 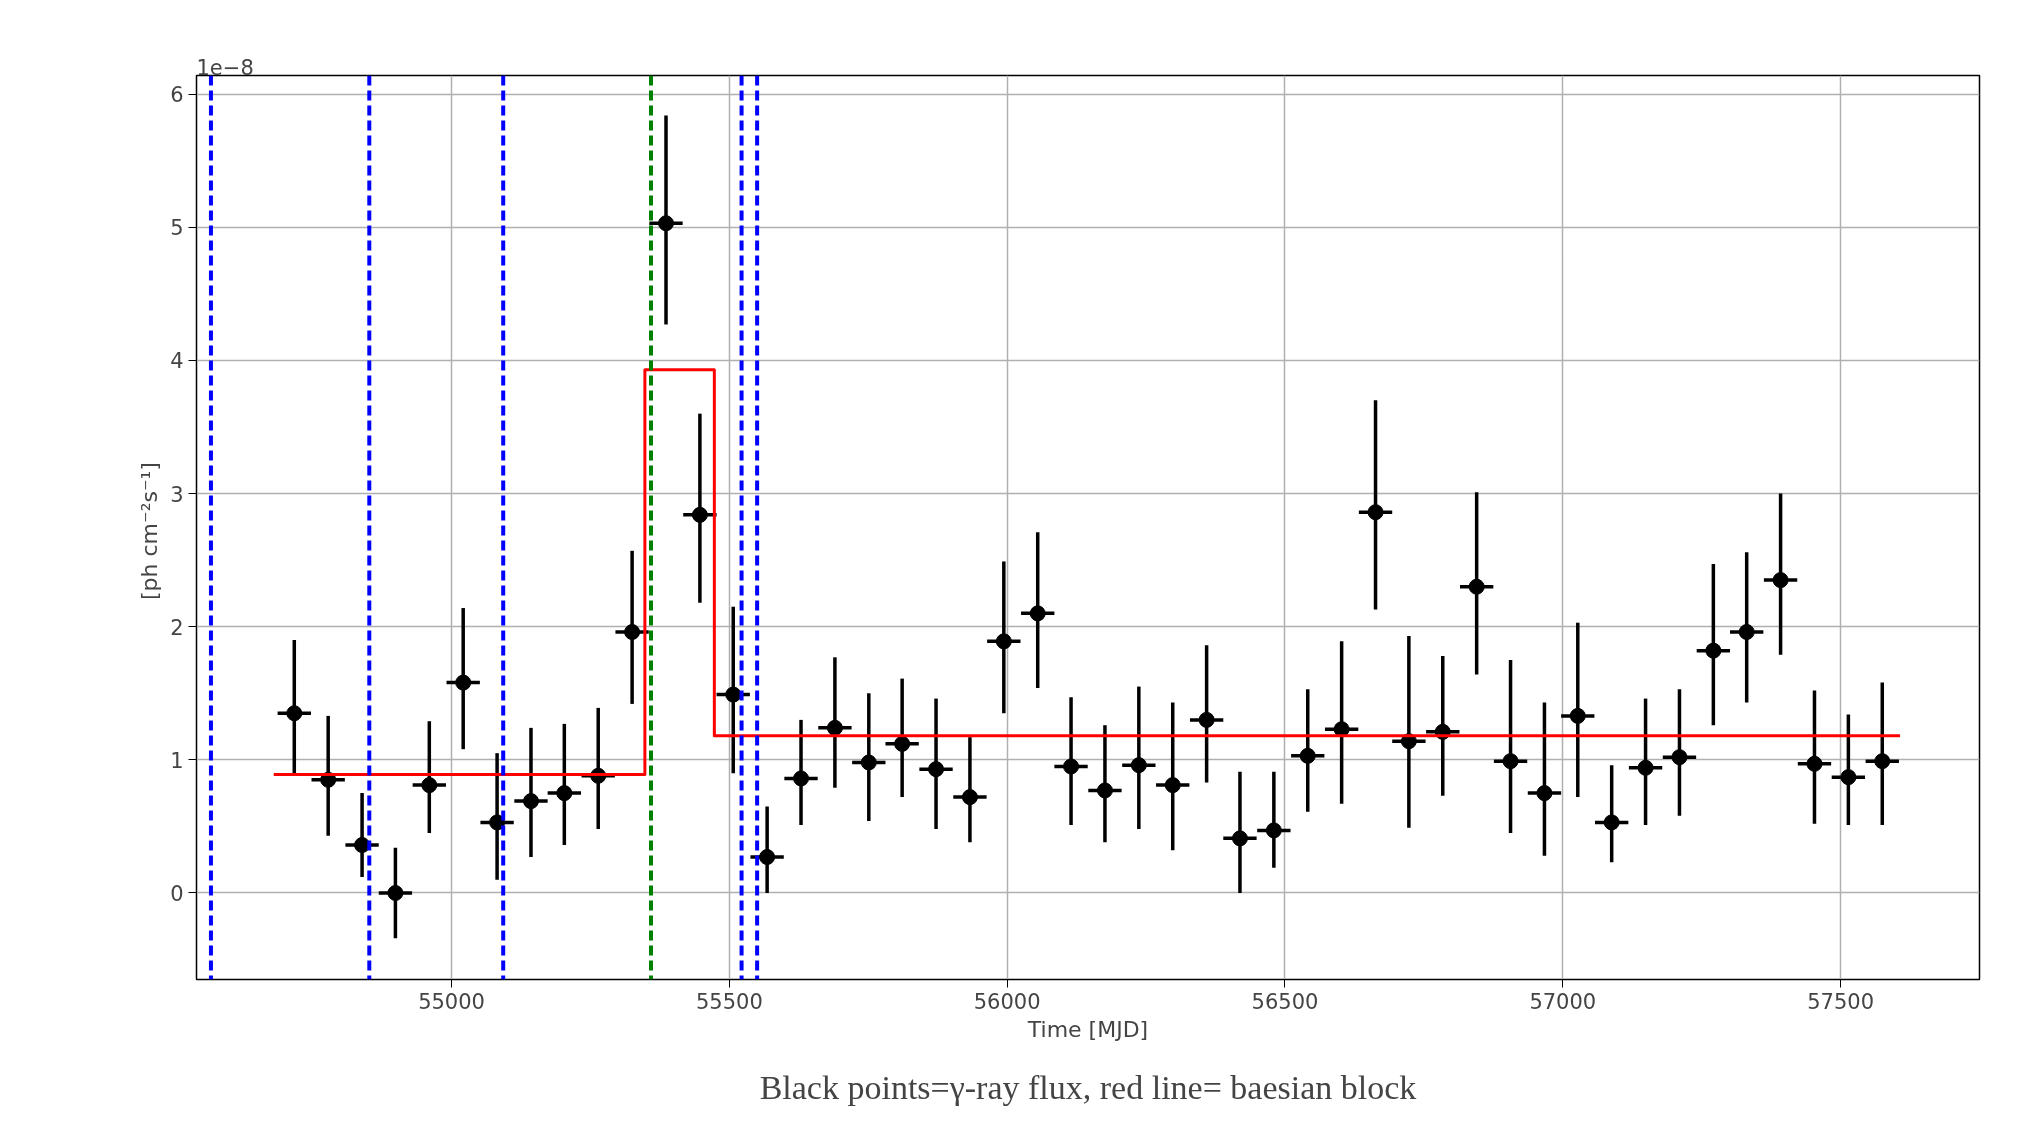 I want to click on x-tick-label: 56000, so click(x=1007, y=1001).